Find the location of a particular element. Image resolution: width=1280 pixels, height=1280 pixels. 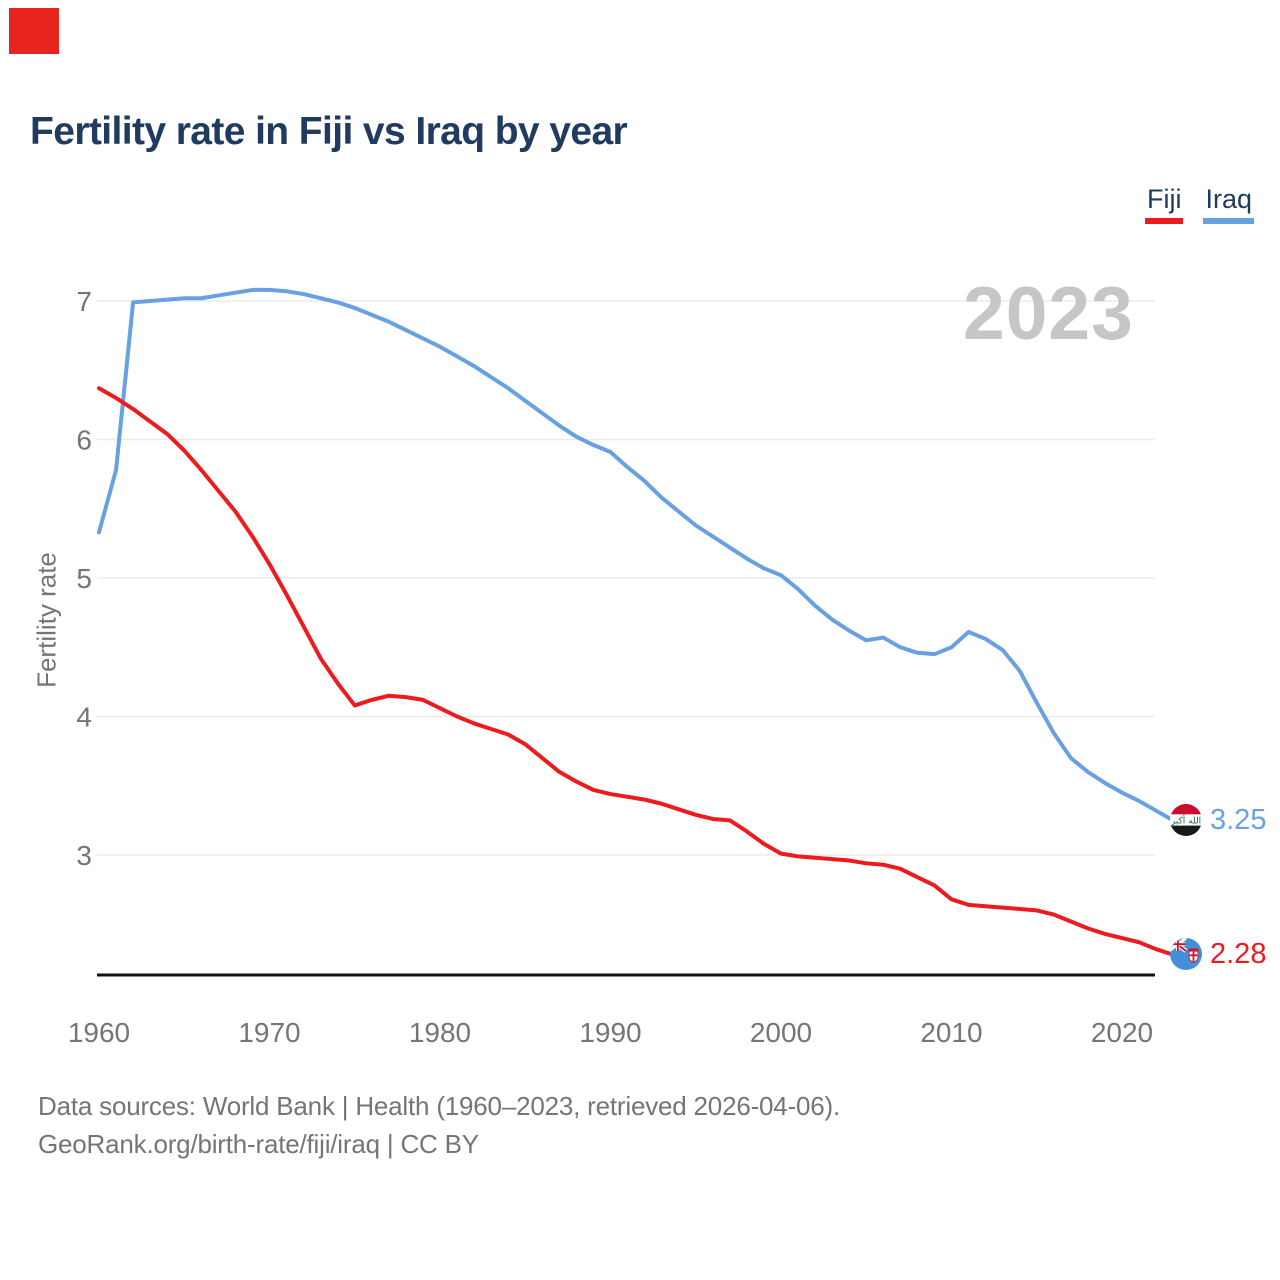

svg-text: 2010 is located at coordinates (951, 1032).